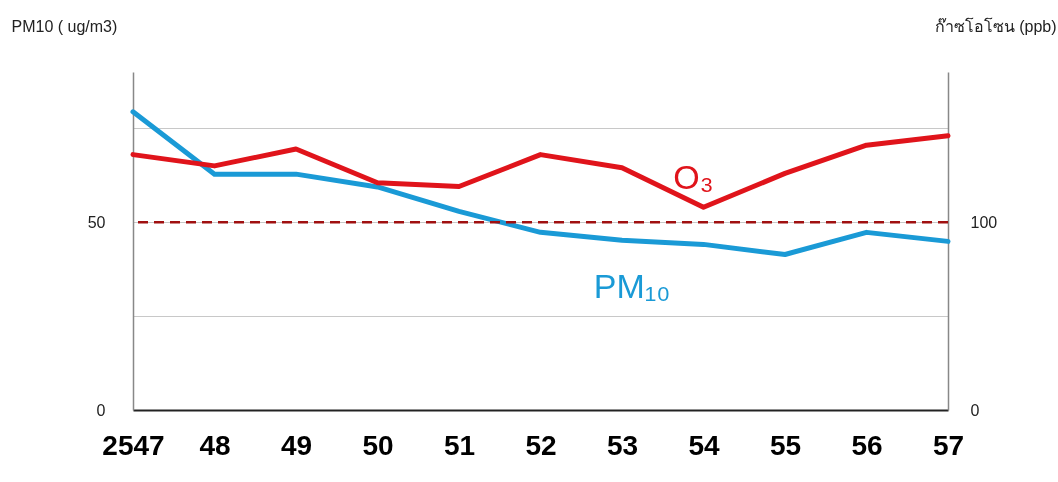 Image resolution: width=1058 pixels, height=482 pixels. What do you see at coordinates (975, 410) in the screenshot?
I see `y2-tick-label: 0` at bounding box center [975, 410].